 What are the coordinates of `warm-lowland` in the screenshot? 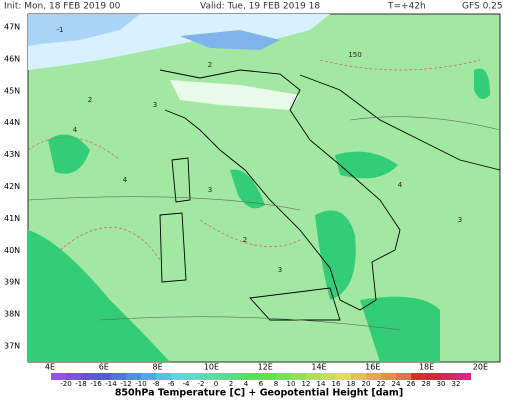 It's located at (235, 95).